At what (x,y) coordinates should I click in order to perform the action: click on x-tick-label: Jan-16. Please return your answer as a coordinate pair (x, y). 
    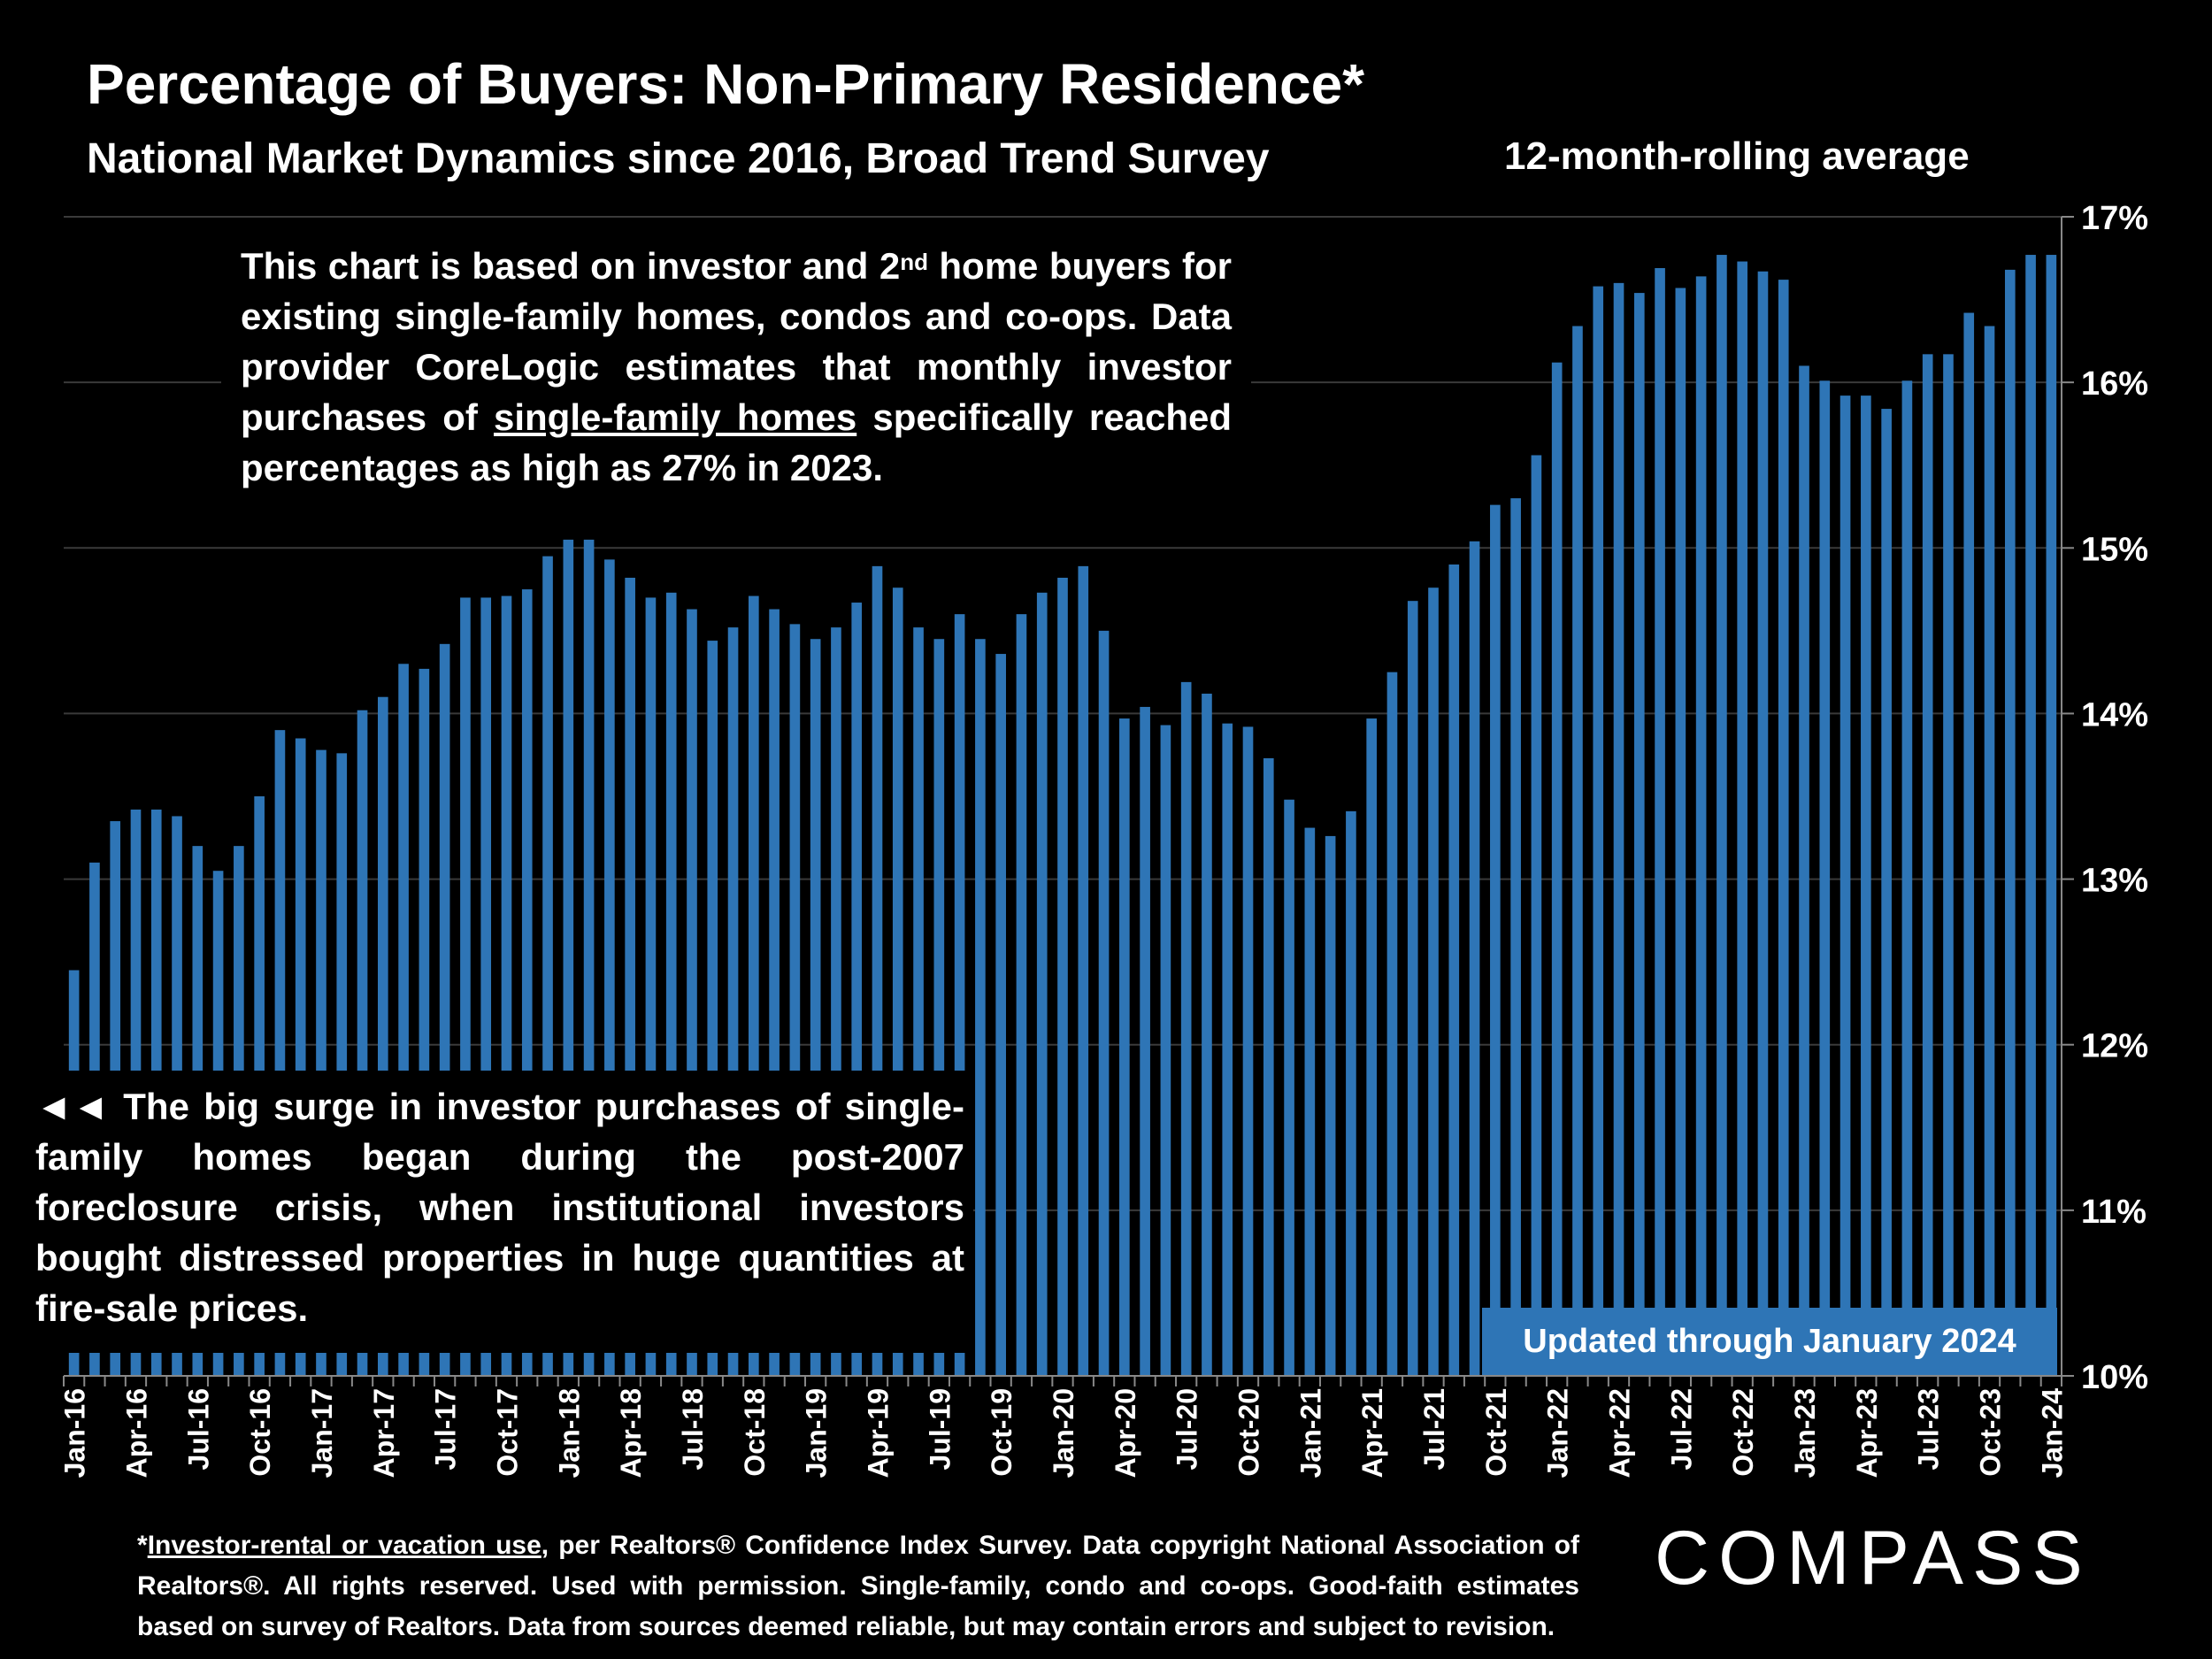
    Looking at the image, I should click on (75, 1433).